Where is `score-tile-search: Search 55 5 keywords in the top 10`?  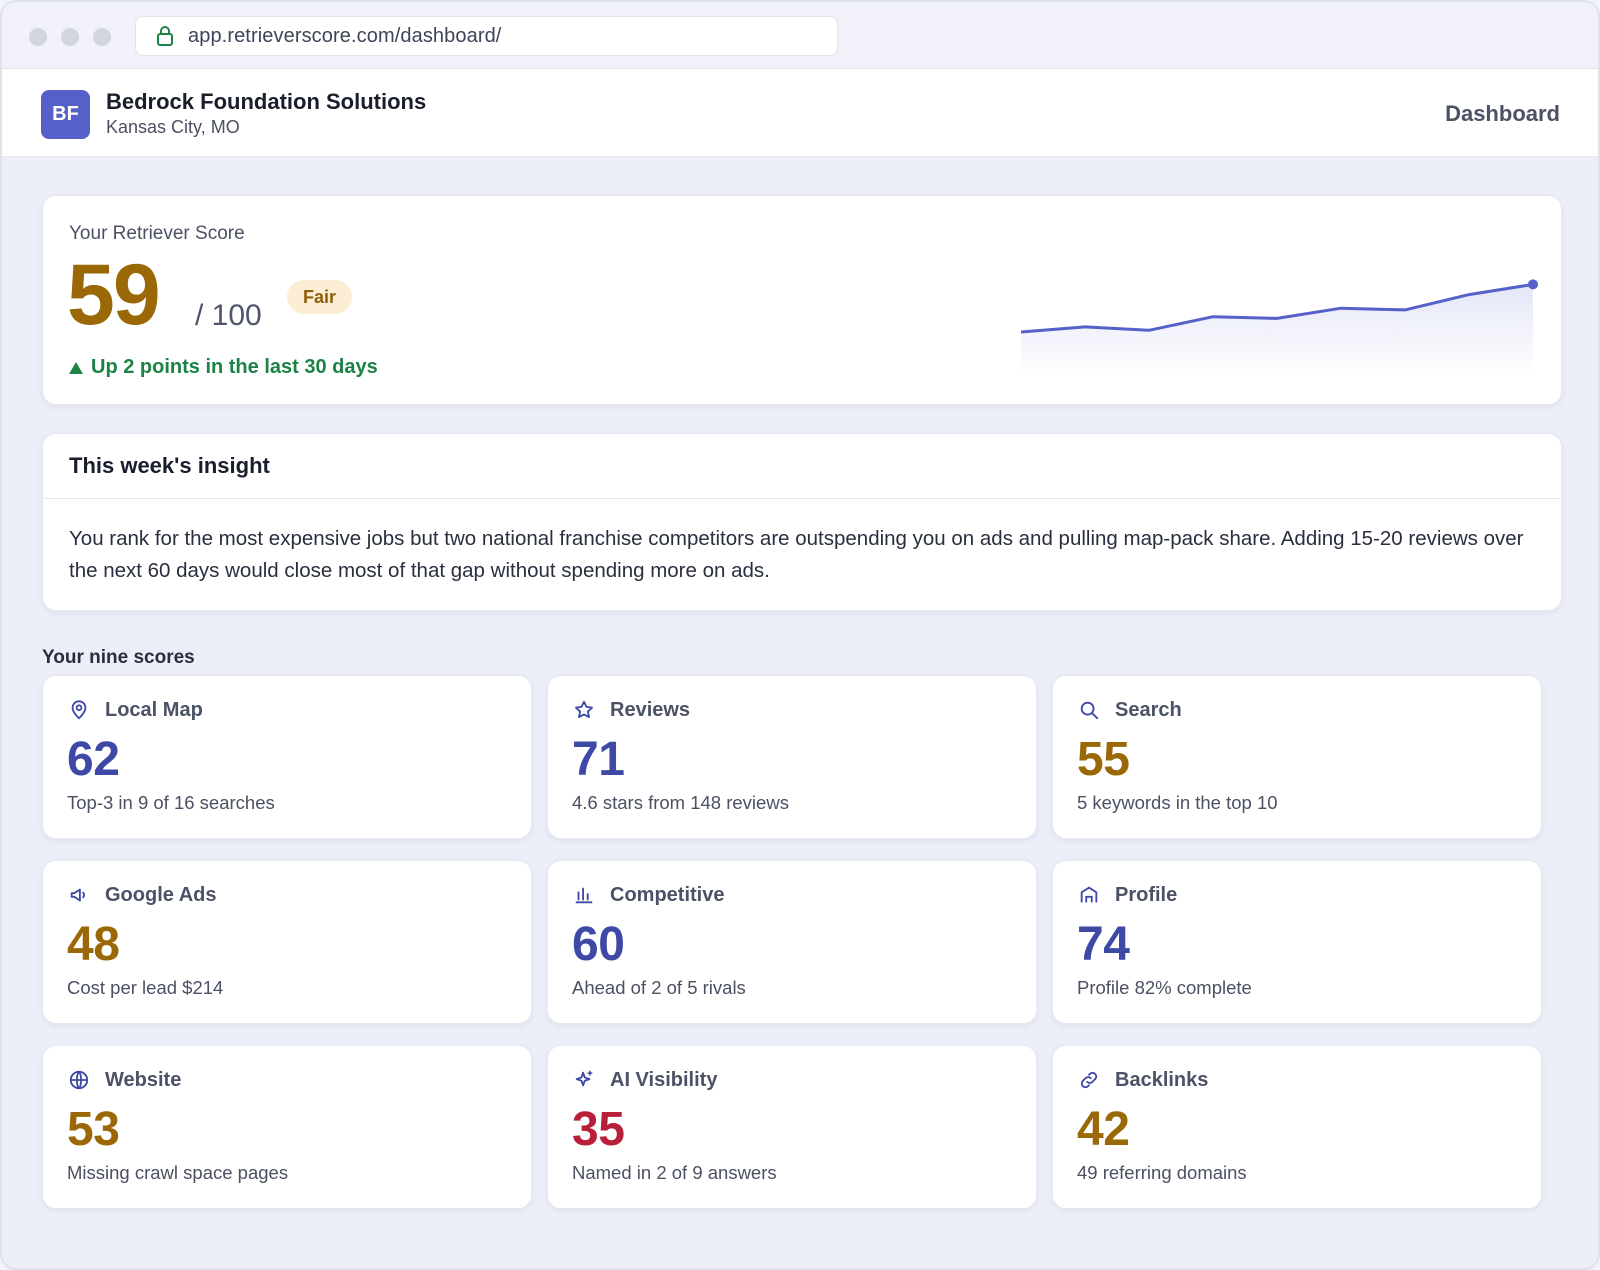 score-tile-search: Search 55 5 keywords in the top 10 is located at coordinates (1297, 757).